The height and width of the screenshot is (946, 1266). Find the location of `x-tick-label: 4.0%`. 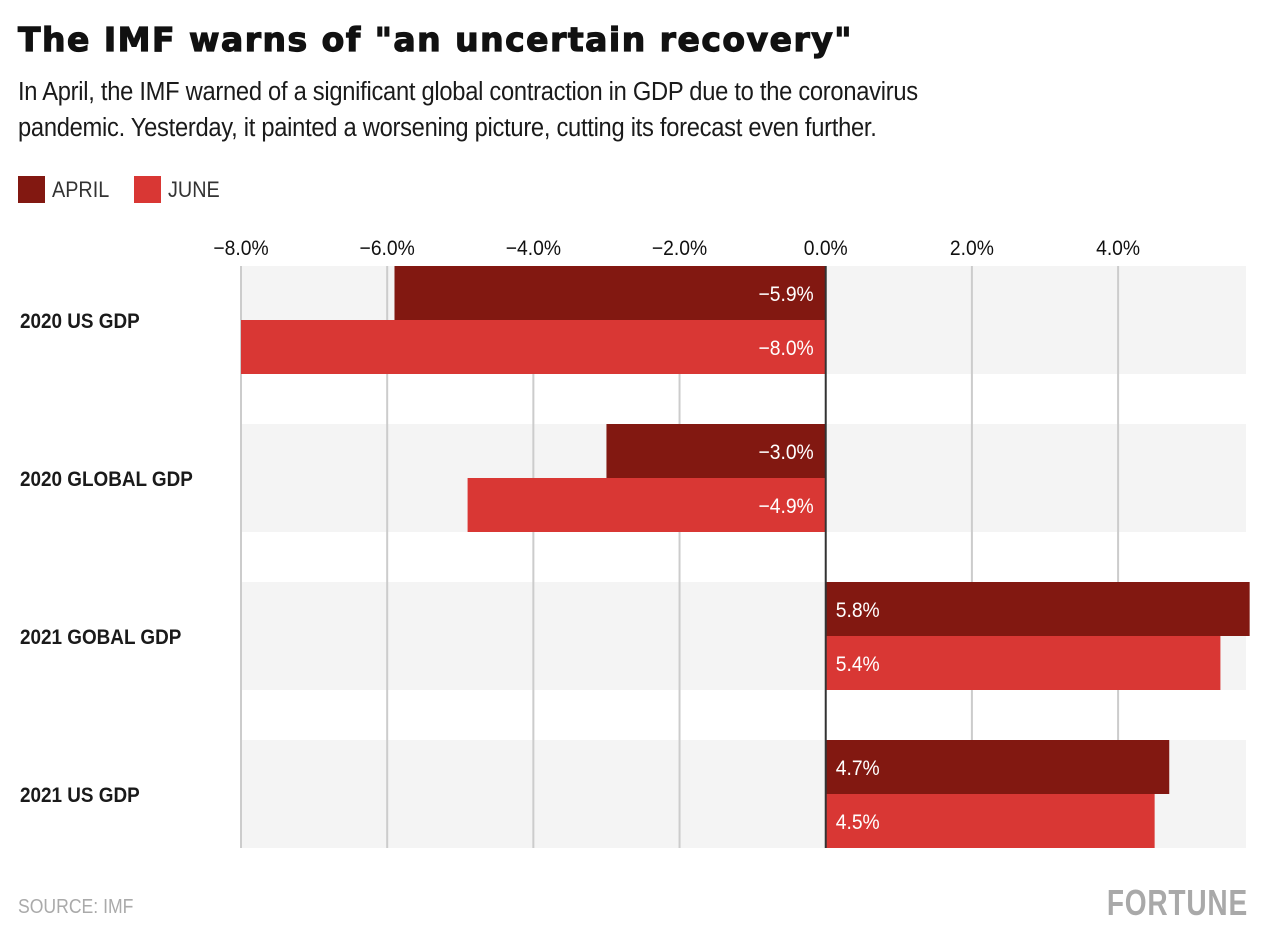

x-tick-label: 4.0% is located at coordinates (1118, 248).